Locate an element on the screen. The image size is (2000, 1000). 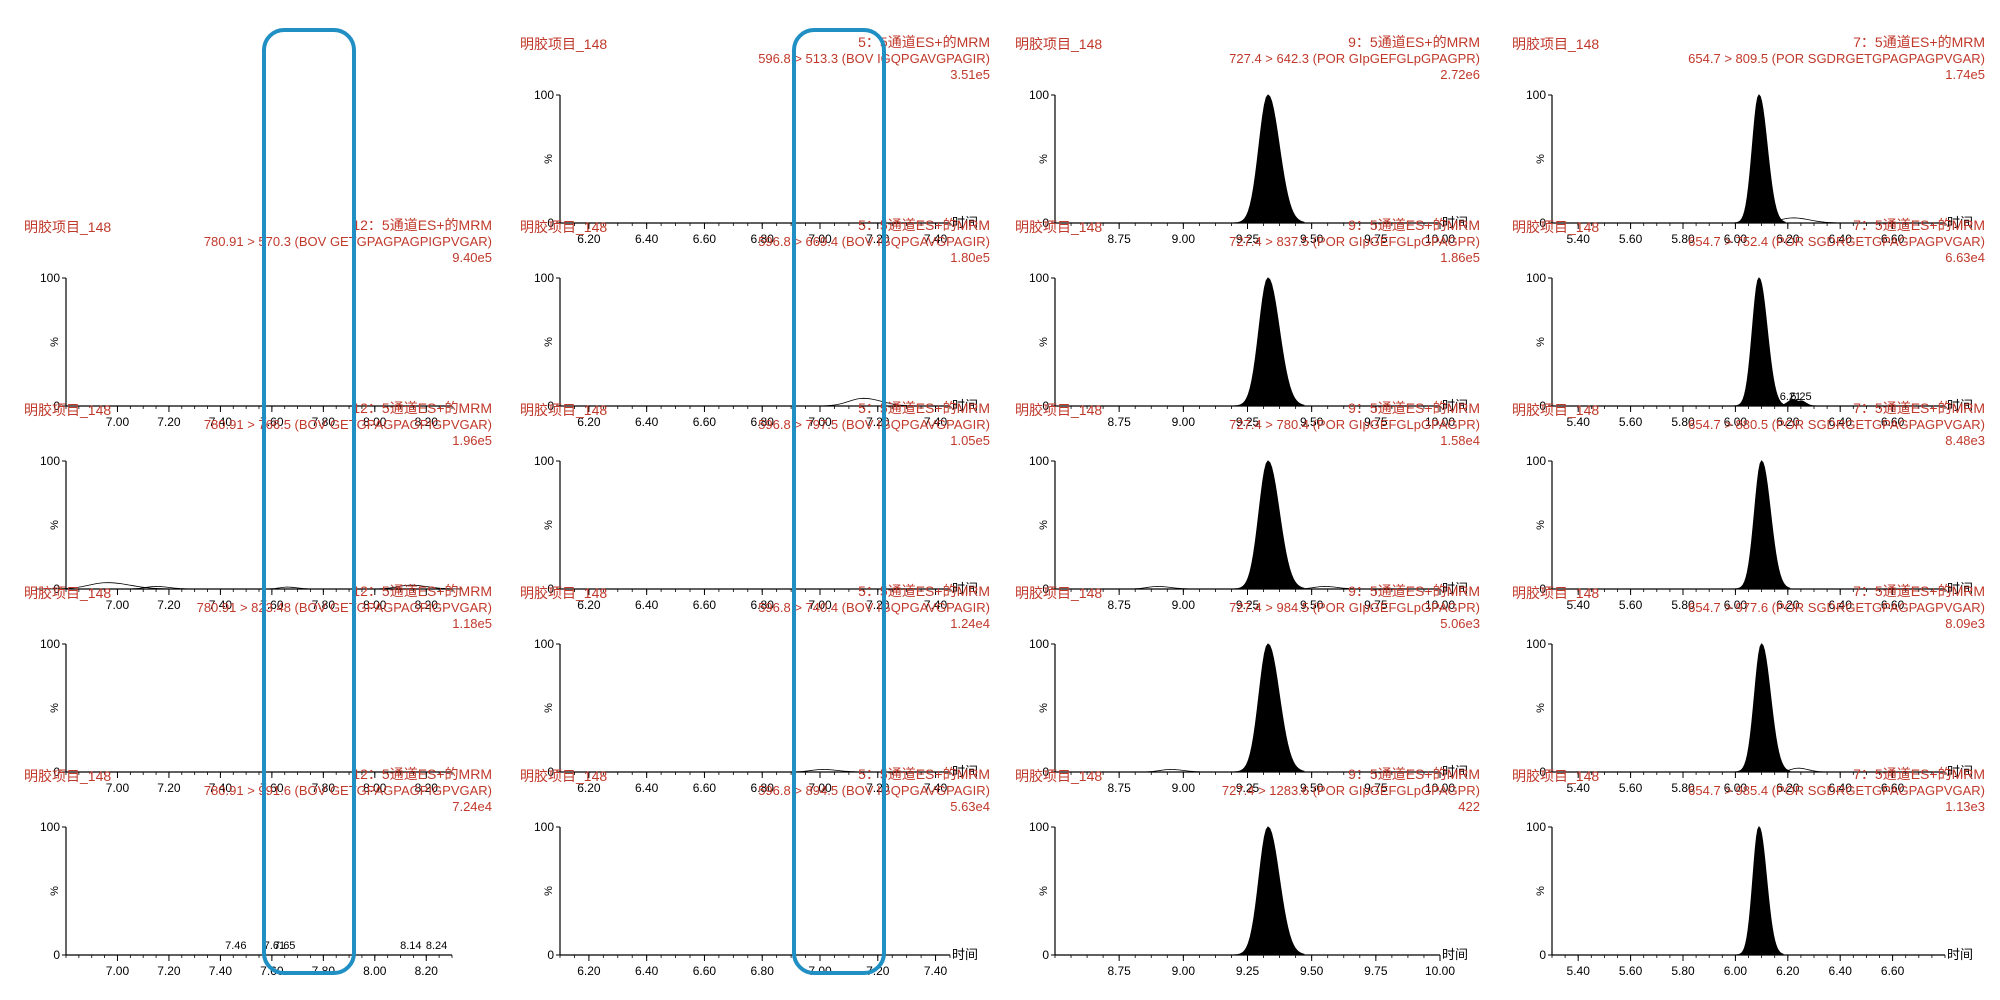
intensity-label: 5.06e3 is located at coordinates (1460, 623).